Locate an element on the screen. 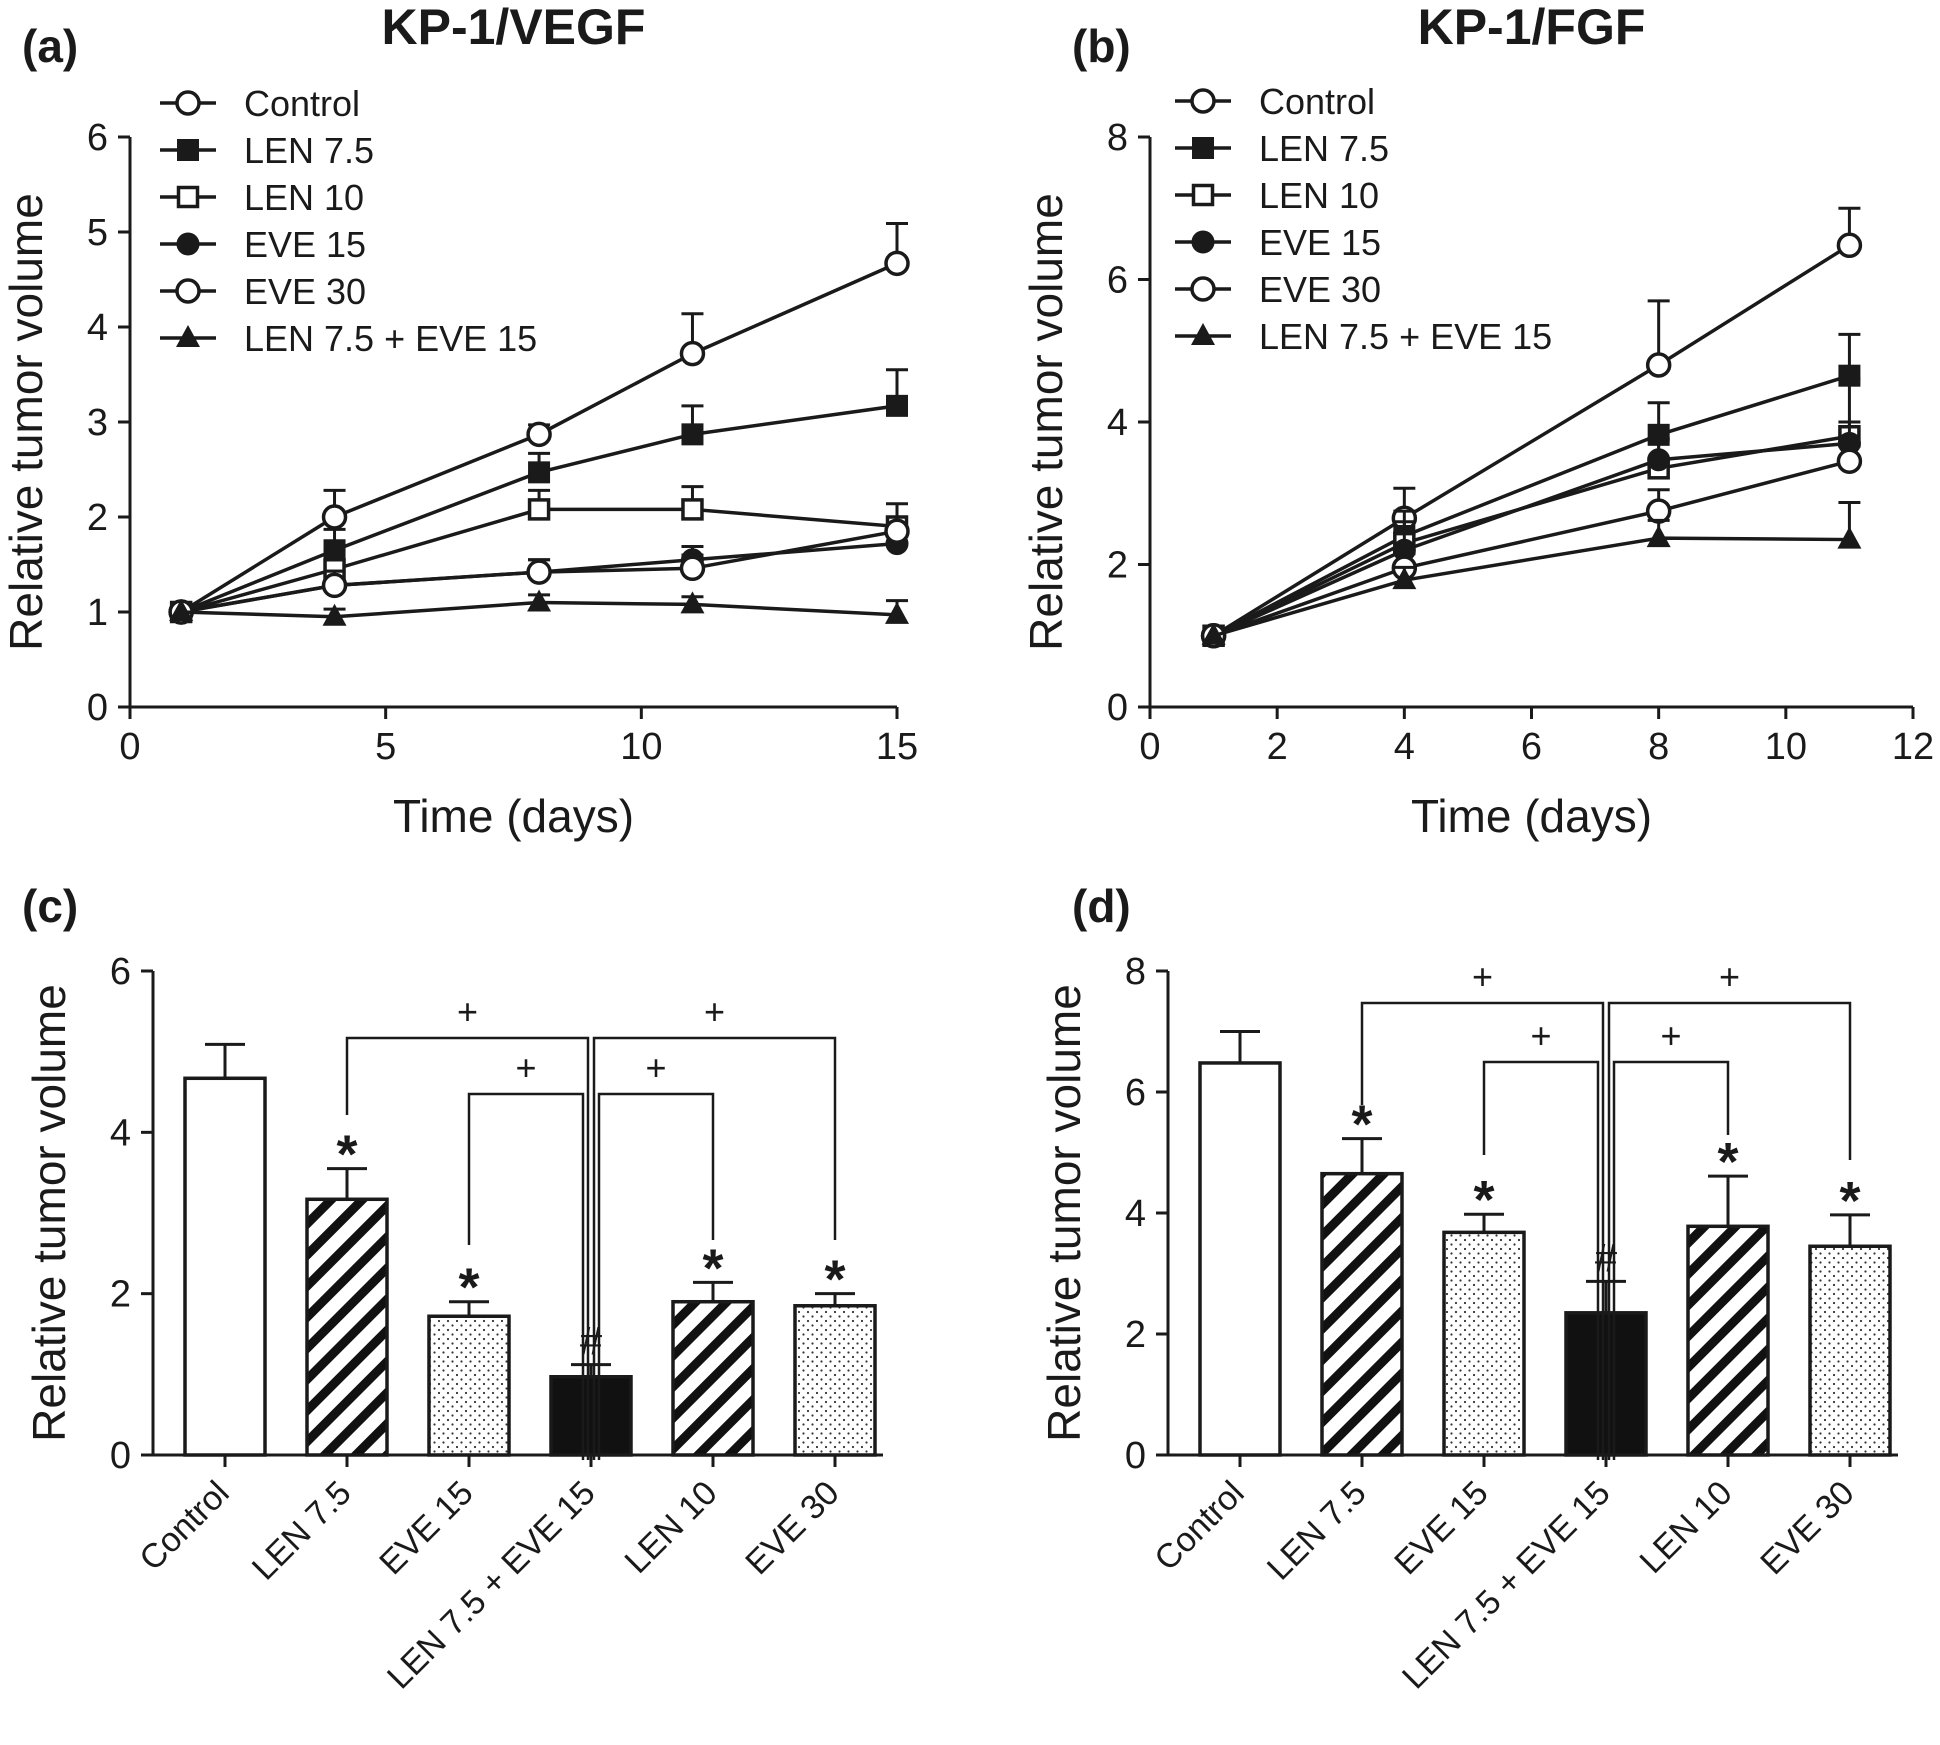  legend-label: LEN 7.5 + EVE 15 is located at coordinates (390, 338).